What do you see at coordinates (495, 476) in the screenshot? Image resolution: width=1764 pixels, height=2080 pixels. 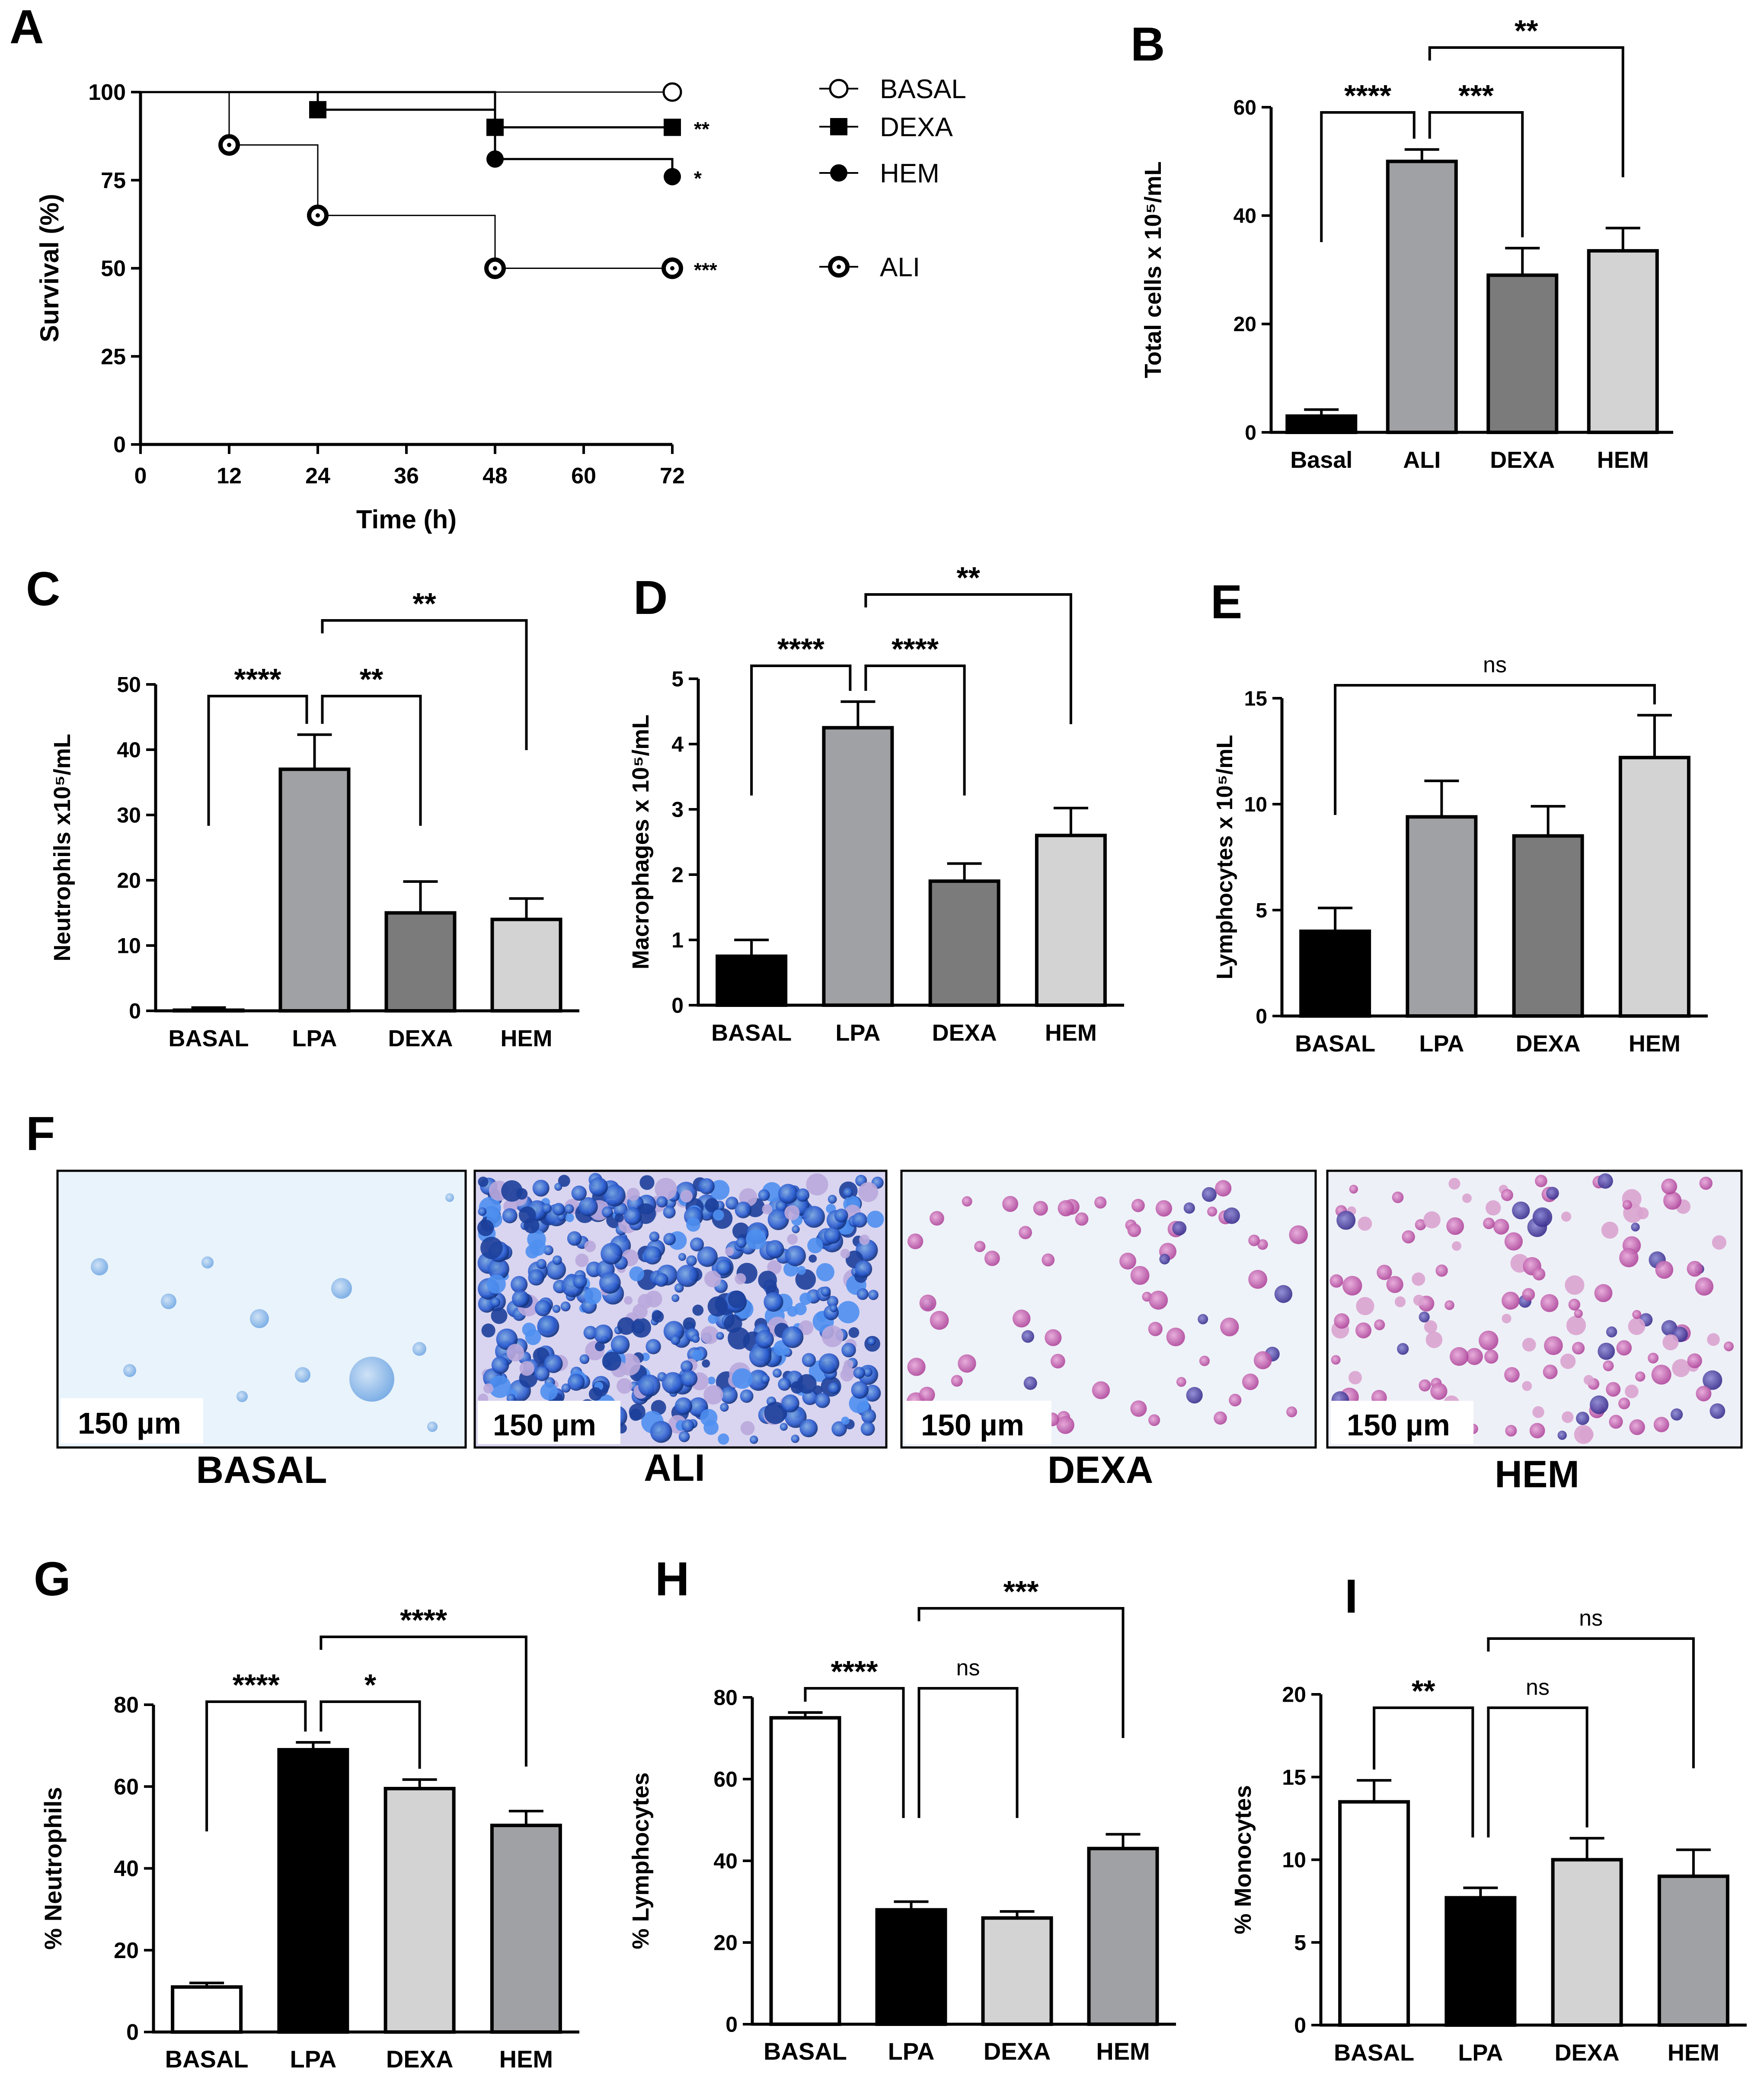 I see `x-tick-label: 48` at bounding box center [495, 476].